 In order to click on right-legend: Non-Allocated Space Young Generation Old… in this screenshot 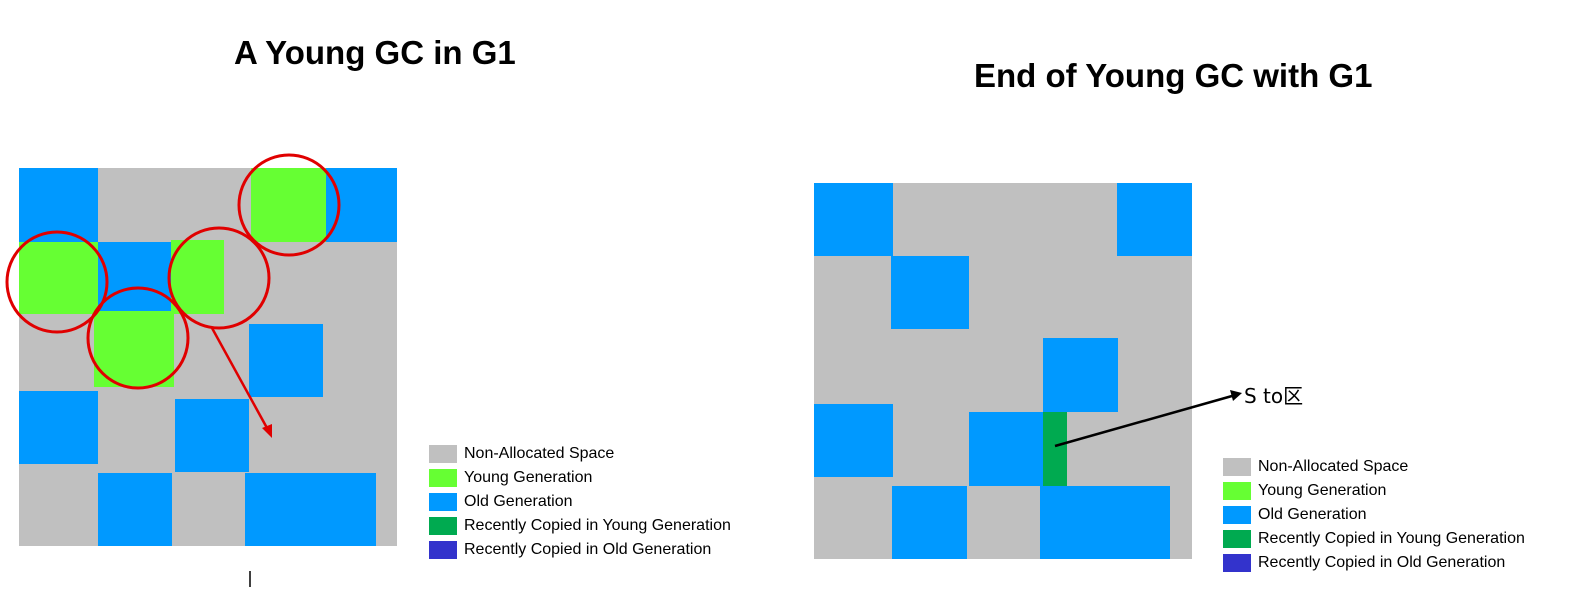, I will do `click(1374, 515)`.